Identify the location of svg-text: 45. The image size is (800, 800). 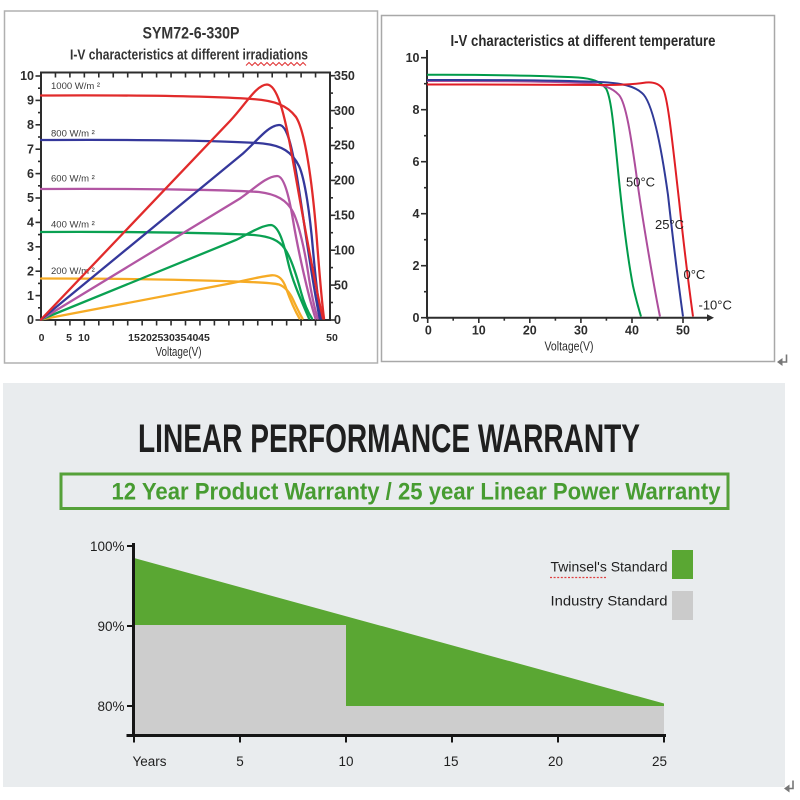
(204, 338).